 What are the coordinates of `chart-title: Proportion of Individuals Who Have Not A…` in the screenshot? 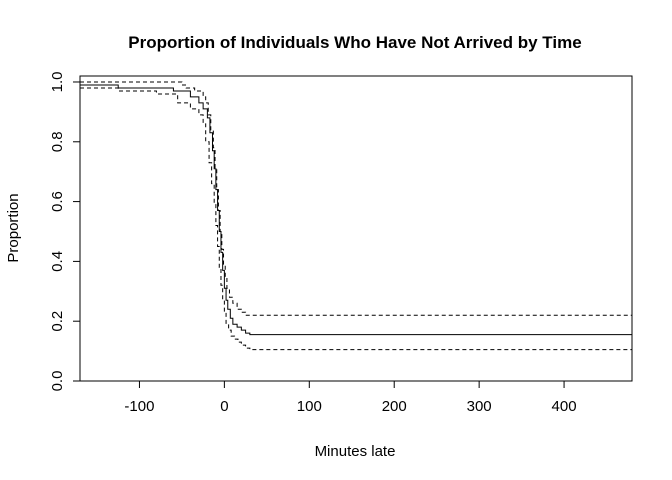 It's located at (354, 42).